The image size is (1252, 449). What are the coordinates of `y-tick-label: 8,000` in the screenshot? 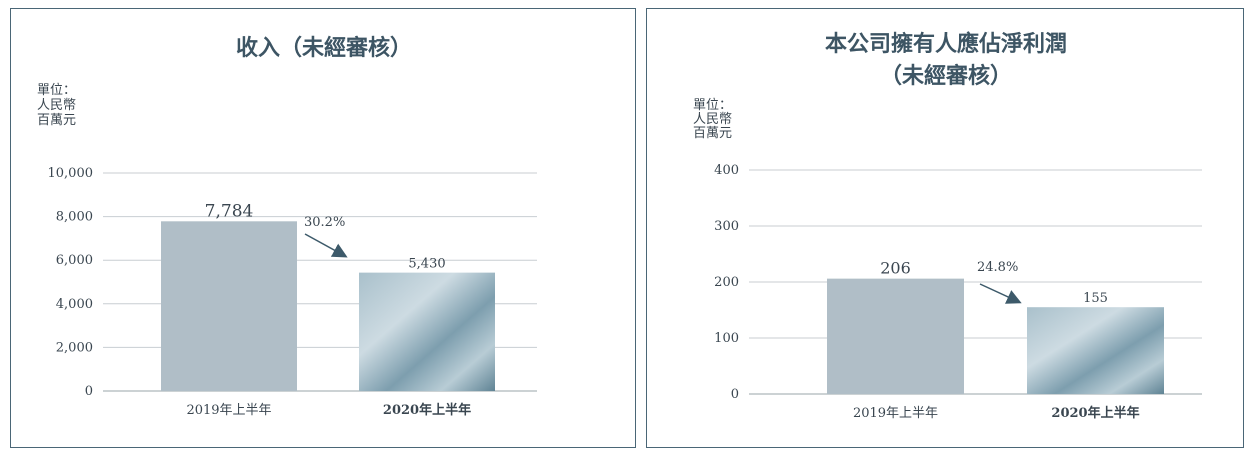 It's located at (74, 217).